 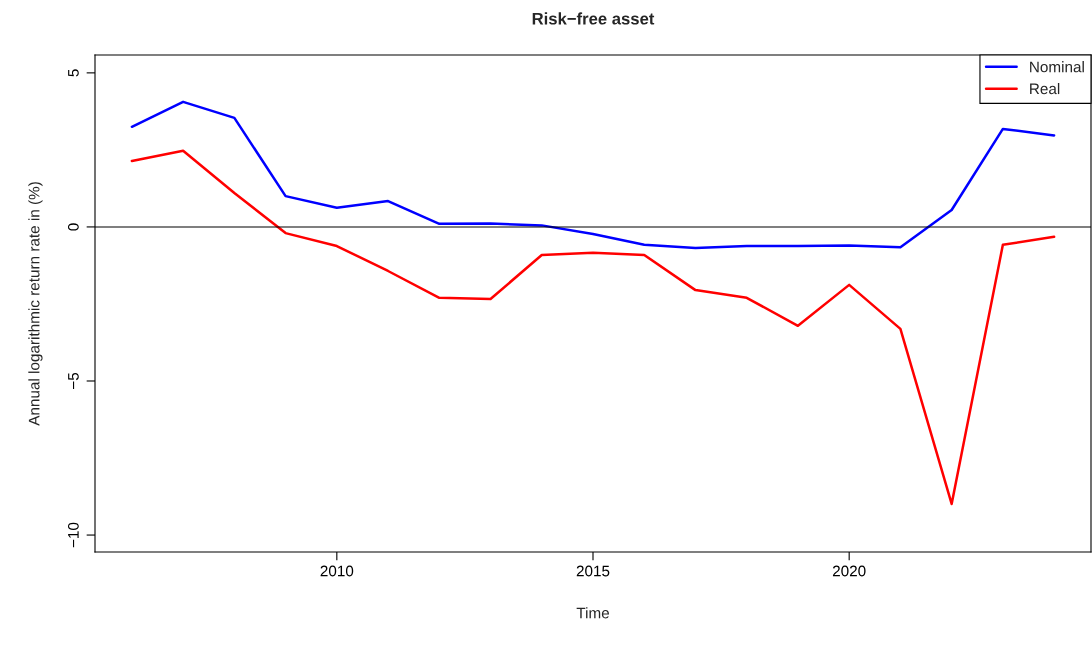 What do you see at coordinates (1045, 88) in the screenshot?
I see `legend-label: Real` at bounding box center [1045, 88].